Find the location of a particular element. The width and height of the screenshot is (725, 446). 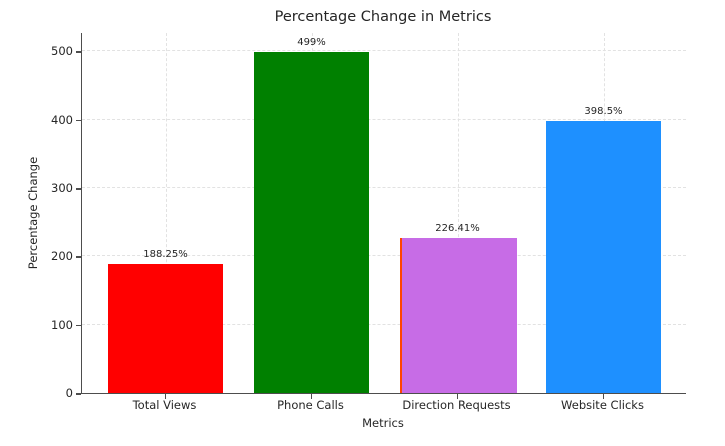

bar-phone-calls is located at coordinates (311, 222).